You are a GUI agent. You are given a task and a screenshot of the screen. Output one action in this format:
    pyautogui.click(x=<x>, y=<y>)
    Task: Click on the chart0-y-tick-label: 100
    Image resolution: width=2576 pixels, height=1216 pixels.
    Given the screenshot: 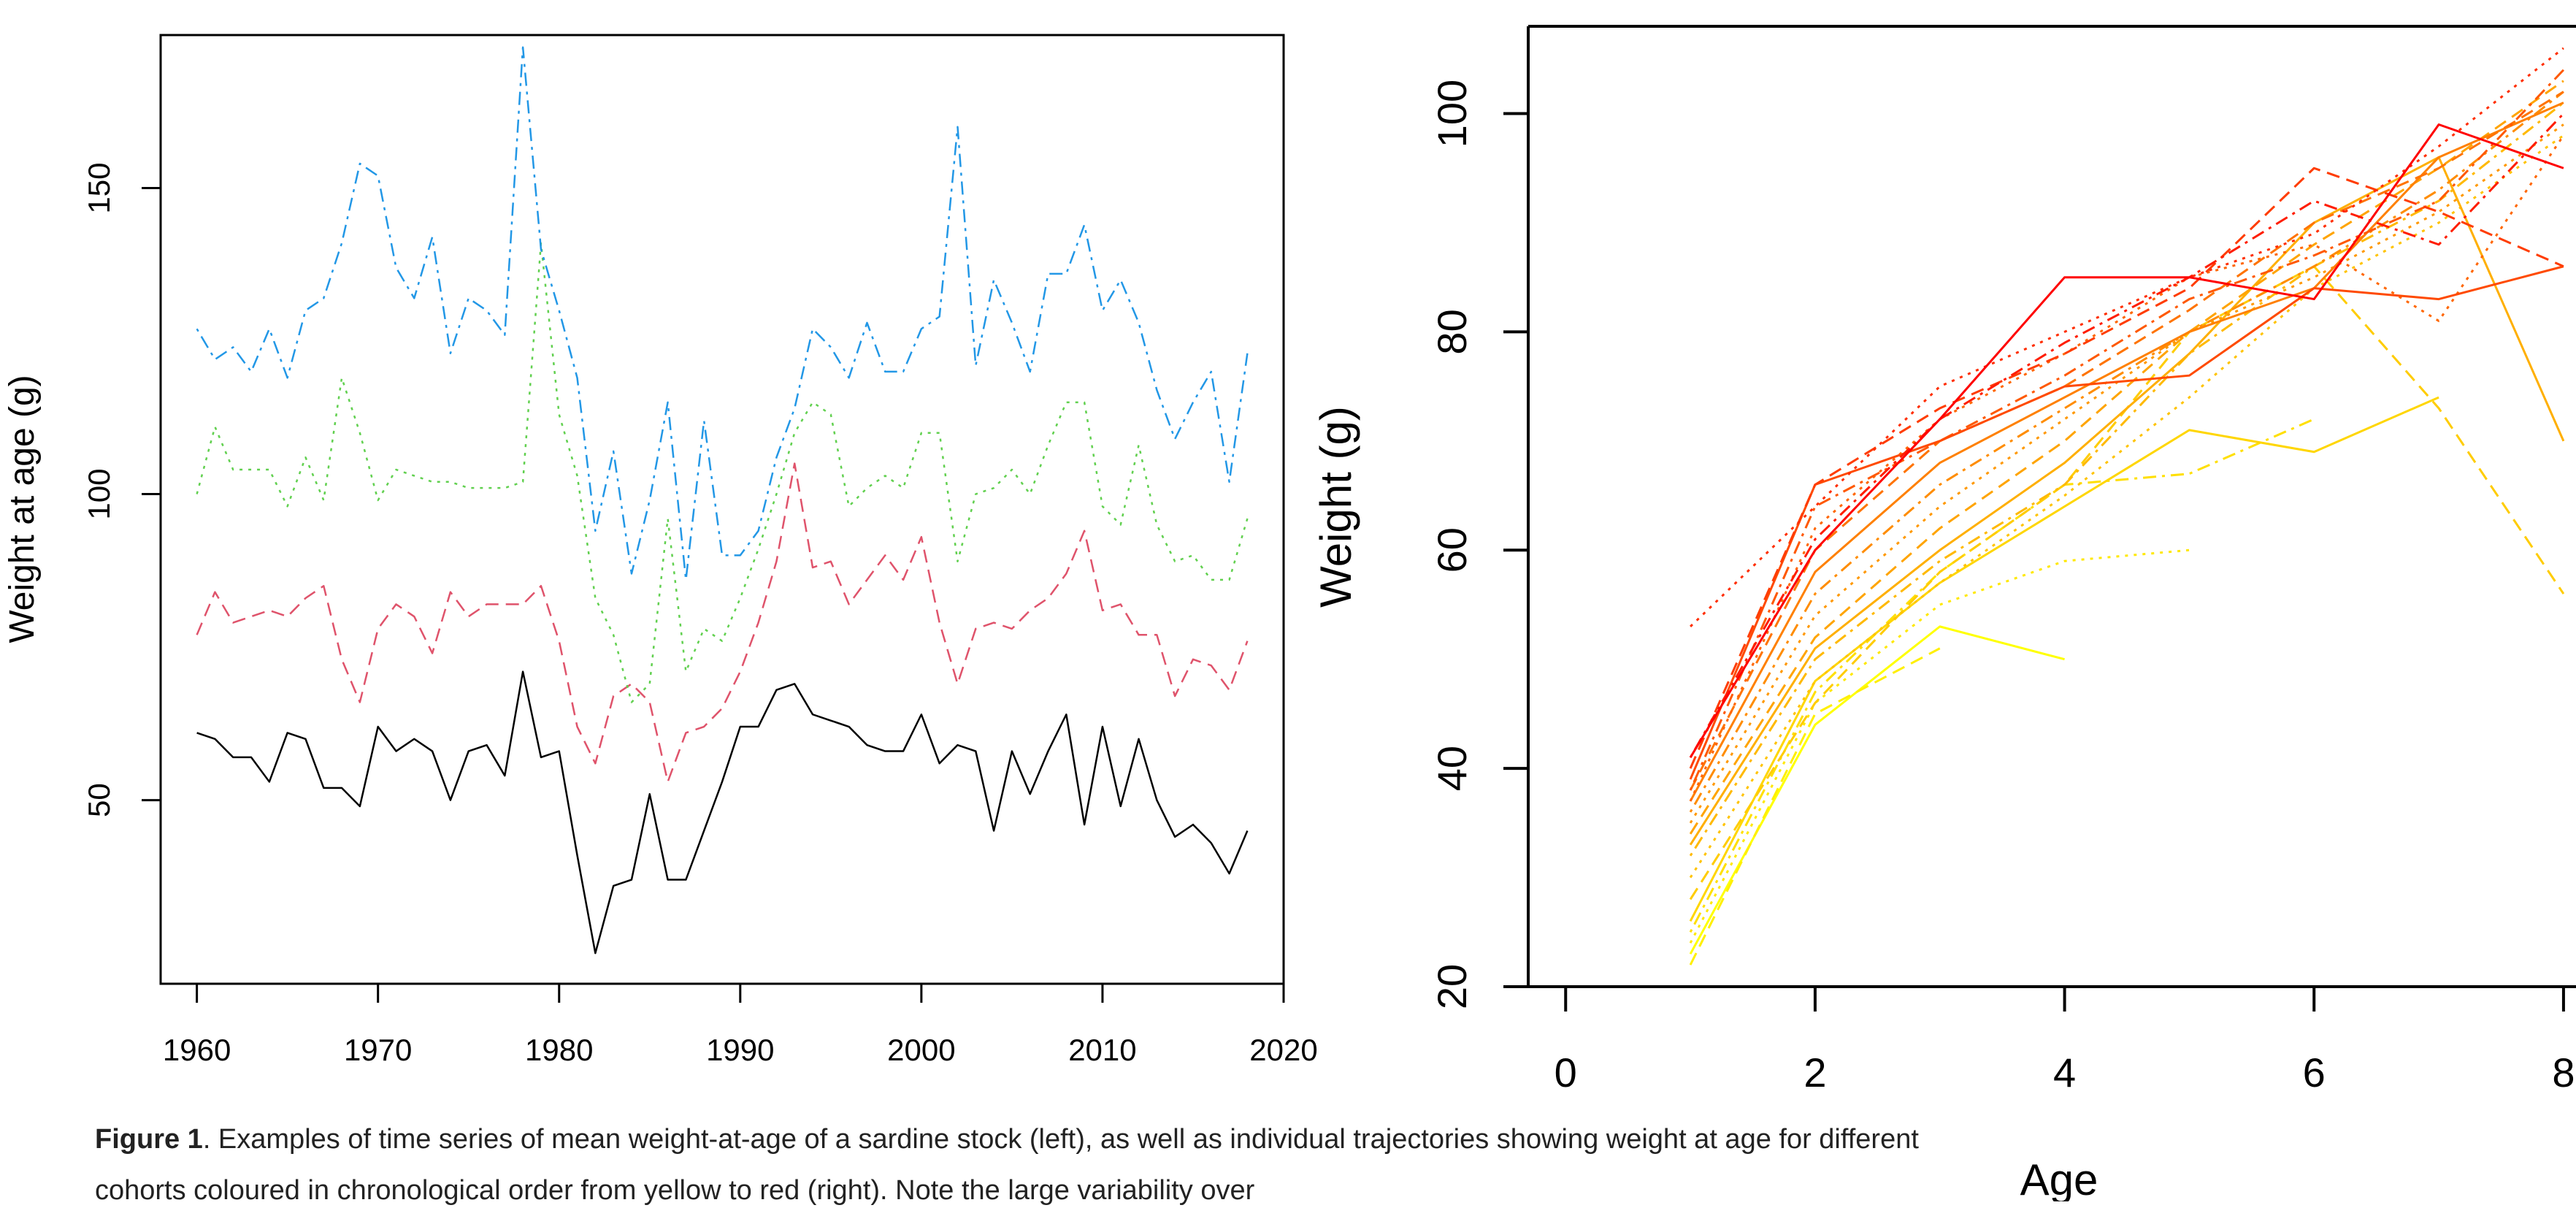 What is the action you would take?
    pyautogui.click(x=99, y=495)
    